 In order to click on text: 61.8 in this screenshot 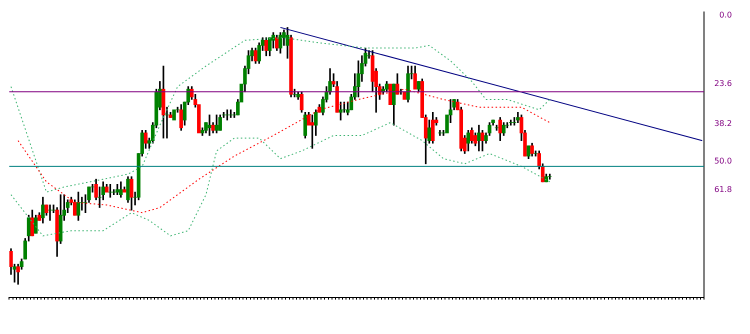, I will do `click(723, 189)`.